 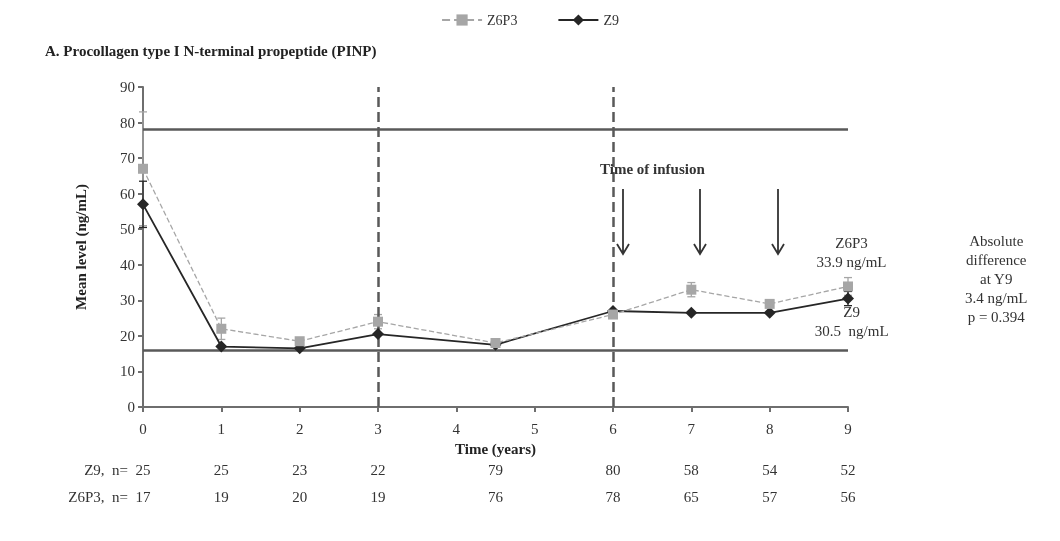 What do you see at coordinates (470, 470) in the screenshot?
I see `text: Z9, n= 25 25 23 22 79 80 58 54 52` at bounding box center [470, 470].